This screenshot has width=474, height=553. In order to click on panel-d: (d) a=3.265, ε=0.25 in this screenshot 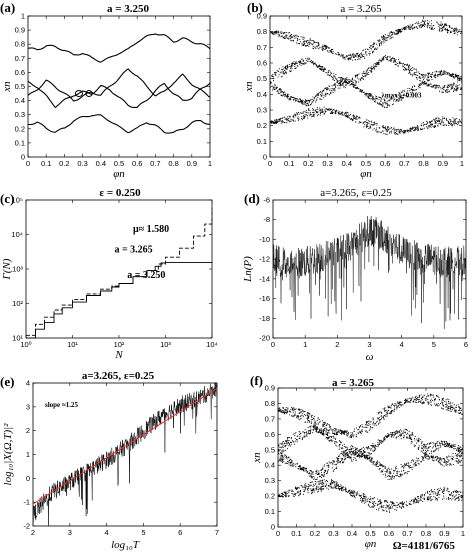, I will do `click(318, 196)`.